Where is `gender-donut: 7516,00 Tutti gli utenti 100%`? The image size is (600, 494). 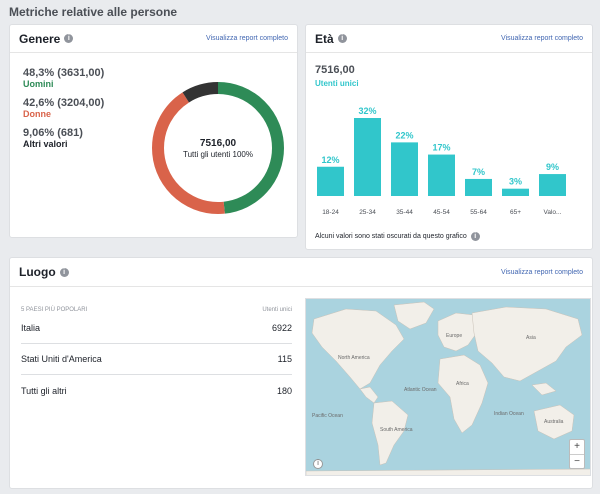
gender-donut: 7516,00 Tutti gli utenti 100% is located at coordinates (218, 148).